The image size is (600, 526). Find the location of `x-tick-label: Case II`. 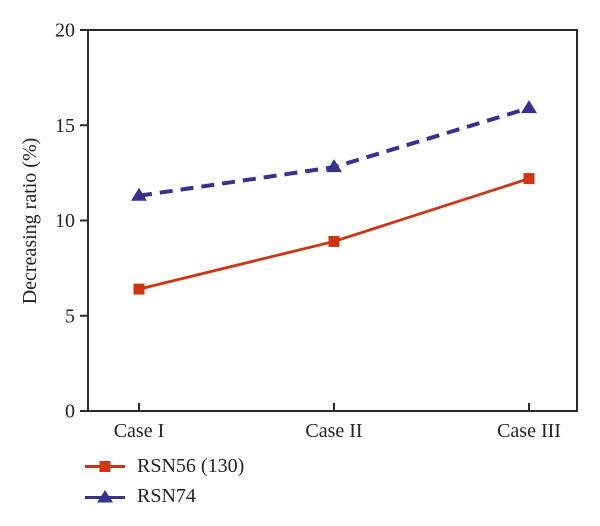

x-tick-label: Case II is located at coordinates (333, 431).